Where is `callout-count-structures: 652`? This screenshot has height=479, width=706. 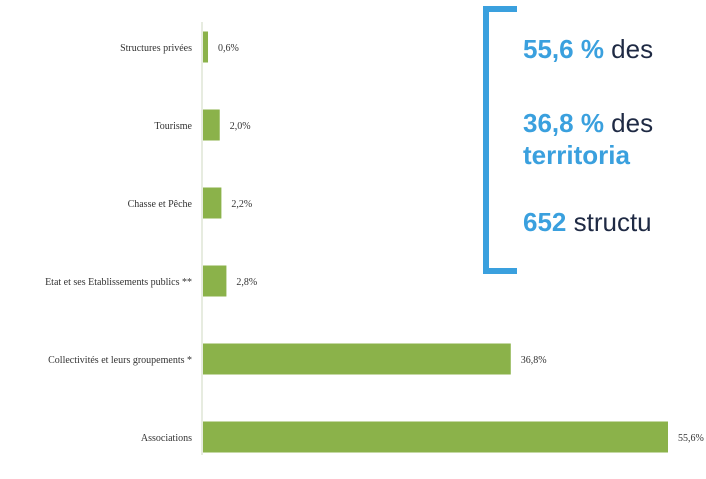 callout-count-structures: 652 is located at coordinates (545, 222).